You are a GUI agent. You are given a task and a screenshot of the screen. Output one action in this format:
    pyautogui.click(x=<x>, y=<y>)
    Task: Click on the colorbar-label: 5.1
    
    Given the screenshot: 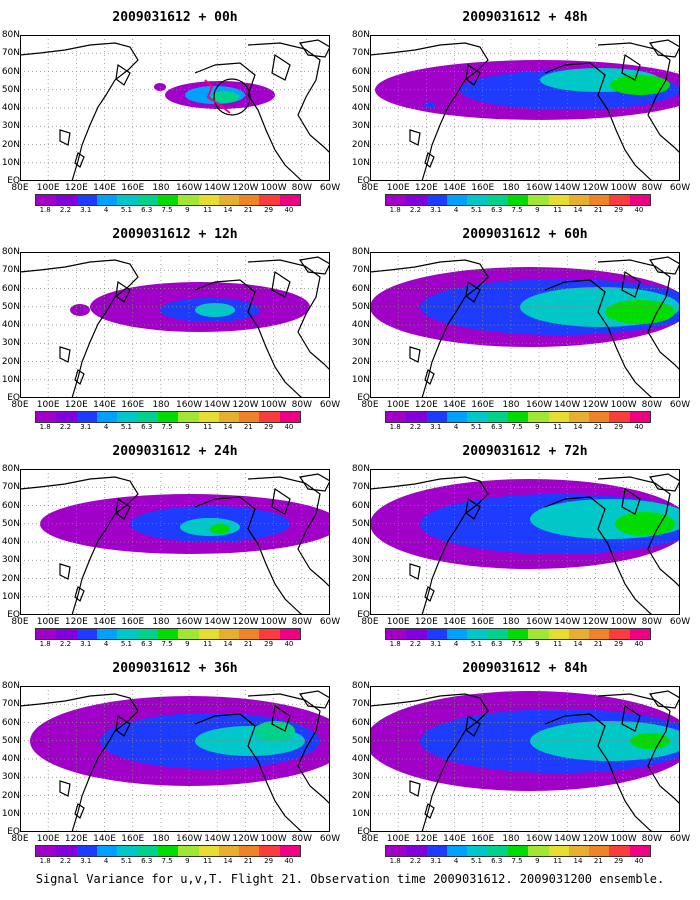 What is the action you would take?
    pyautogui.click(x=126, y=427)
    